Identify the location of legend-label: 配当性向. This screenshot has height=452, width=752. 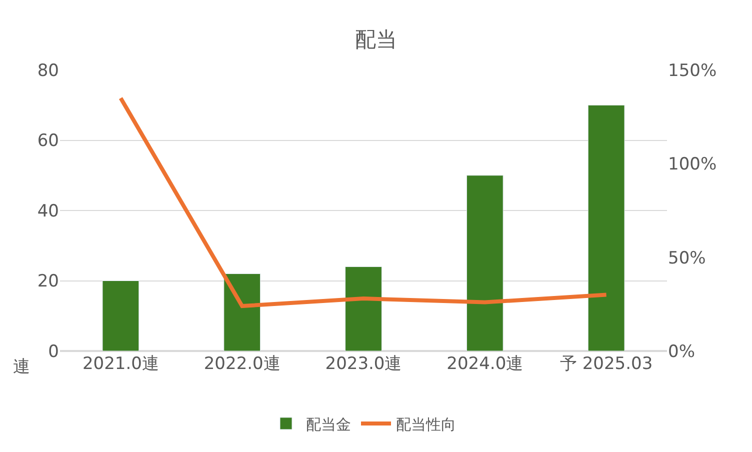
(426, 424).